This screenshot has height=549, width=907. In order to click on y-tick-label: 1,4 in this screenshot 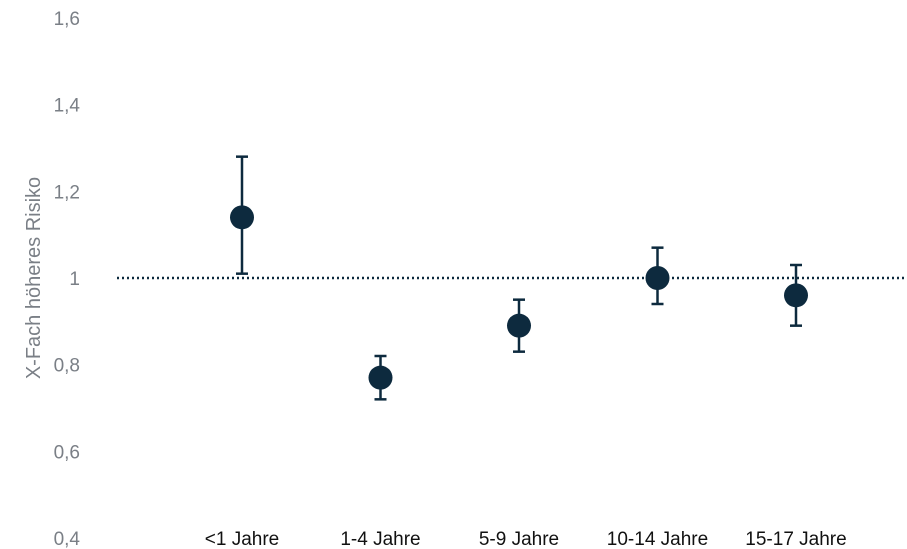, I will do `click(67, 106)`.